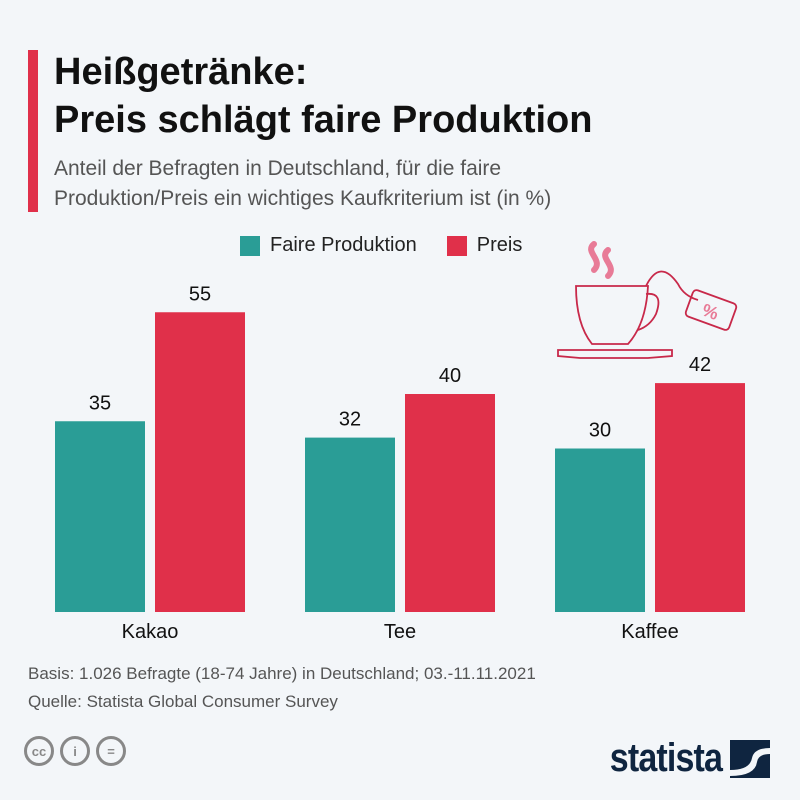  What do you see at coordinates (649, 632) in the screenshot?
I see `category-label: Kaffee` at bounding box center [649, 632].